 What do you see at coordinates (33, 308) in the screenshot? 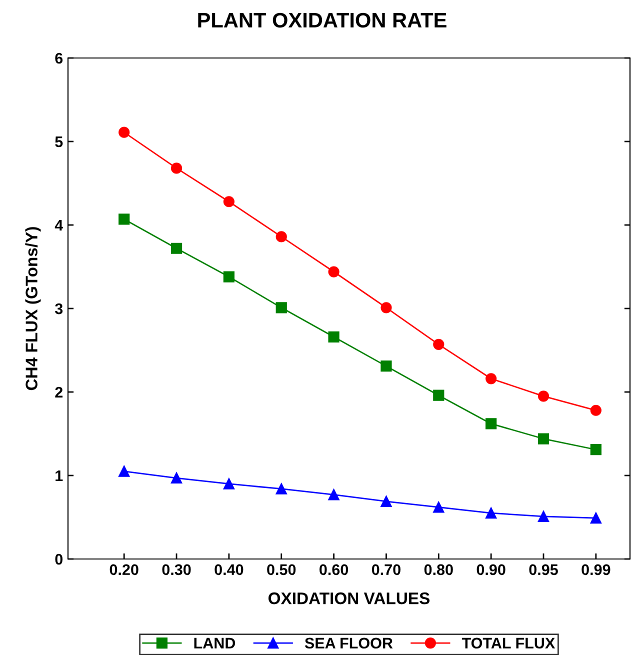
I see `y-axis-title: CH4 FLUX (GTons/Y)` at bounding box center [33, 308].